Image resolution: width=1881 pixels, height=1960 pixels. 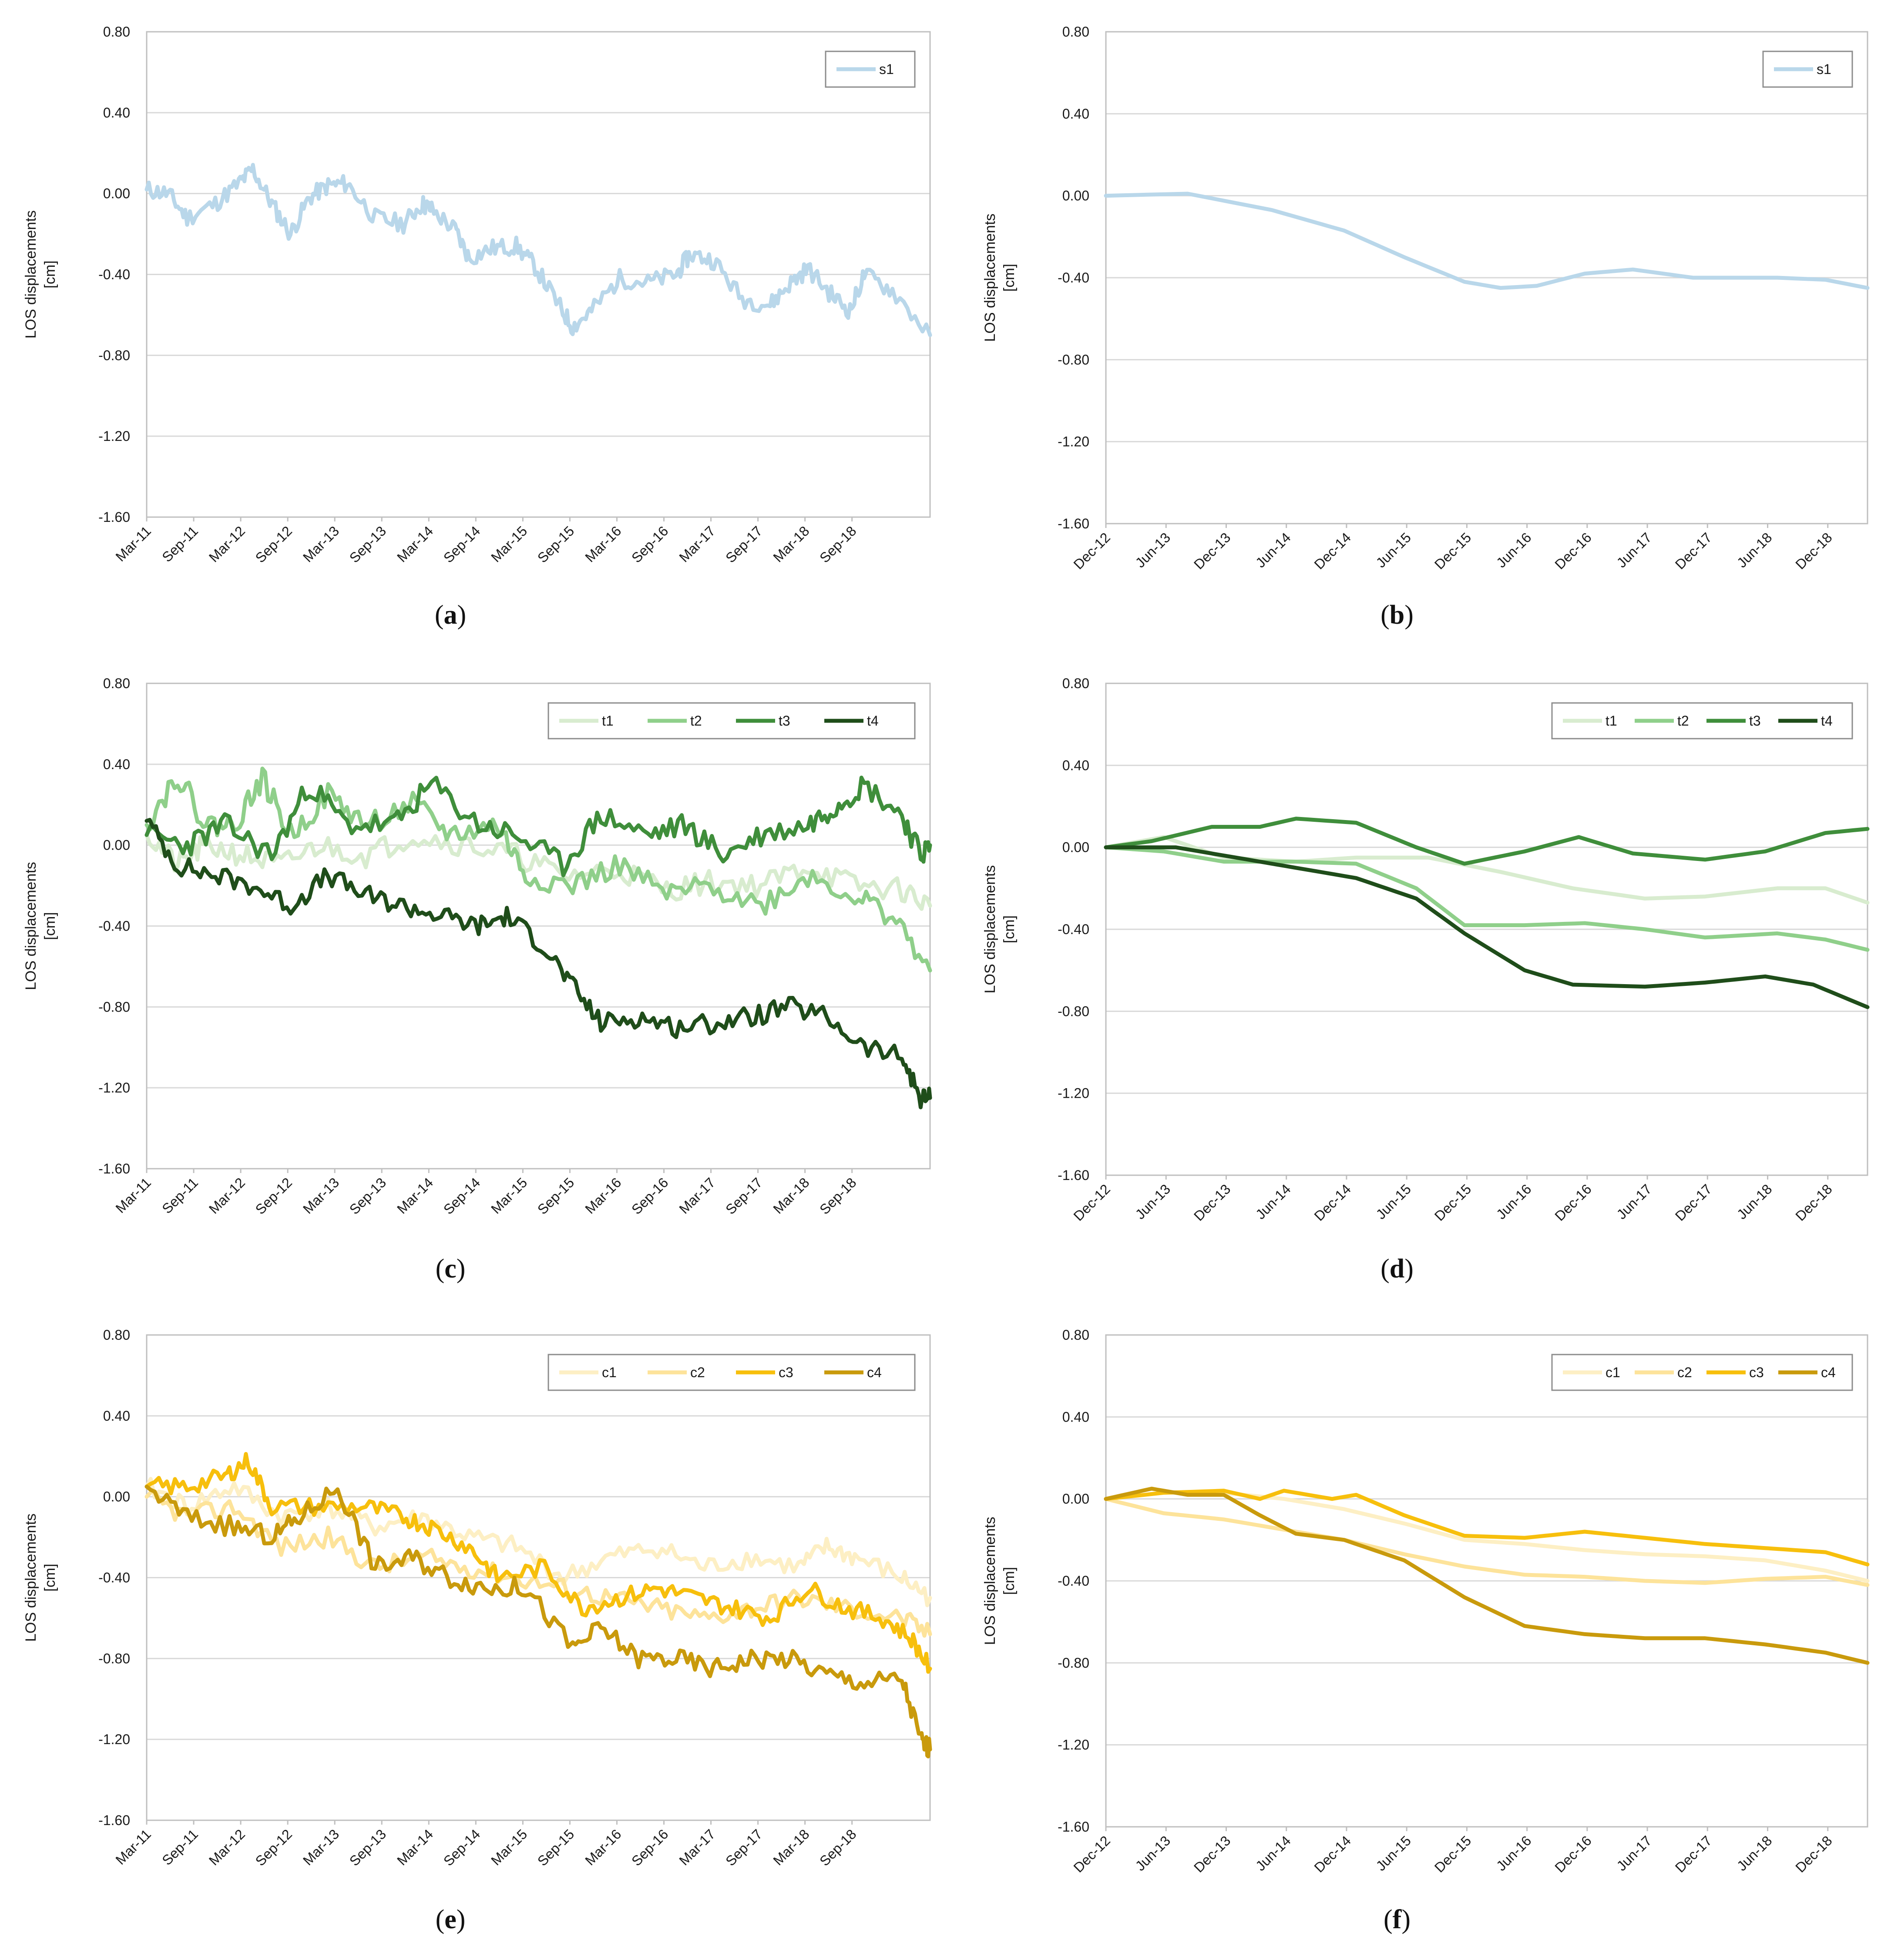 I want to click on series-line-t4, so click(x=1487, y=927).